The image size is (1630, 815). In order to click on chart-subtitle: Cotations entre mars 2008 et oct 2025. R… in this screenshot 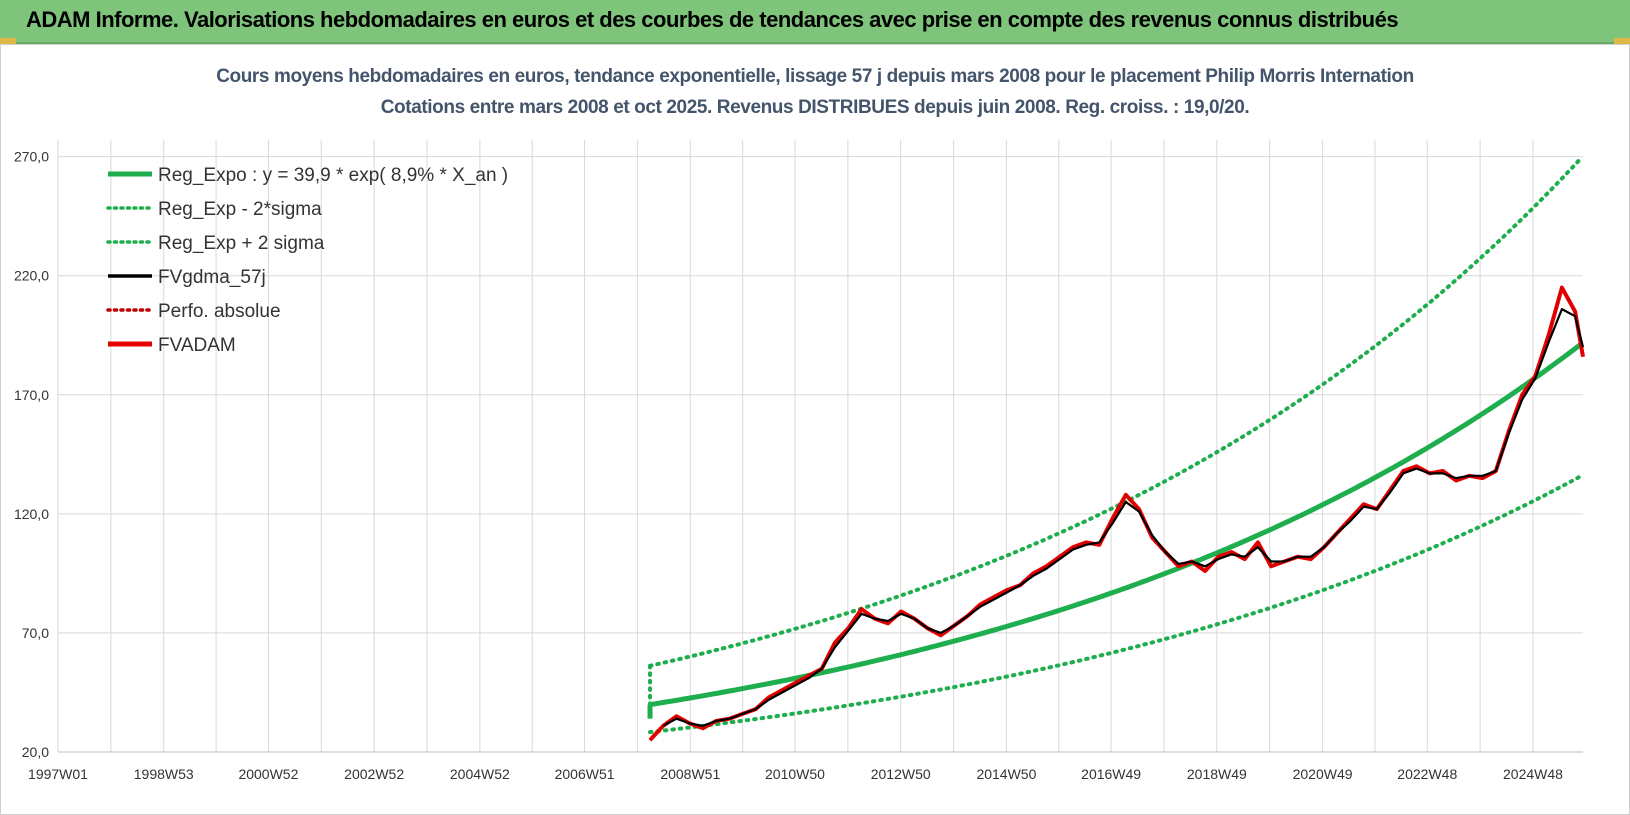, I will do `click(815, 107)`.